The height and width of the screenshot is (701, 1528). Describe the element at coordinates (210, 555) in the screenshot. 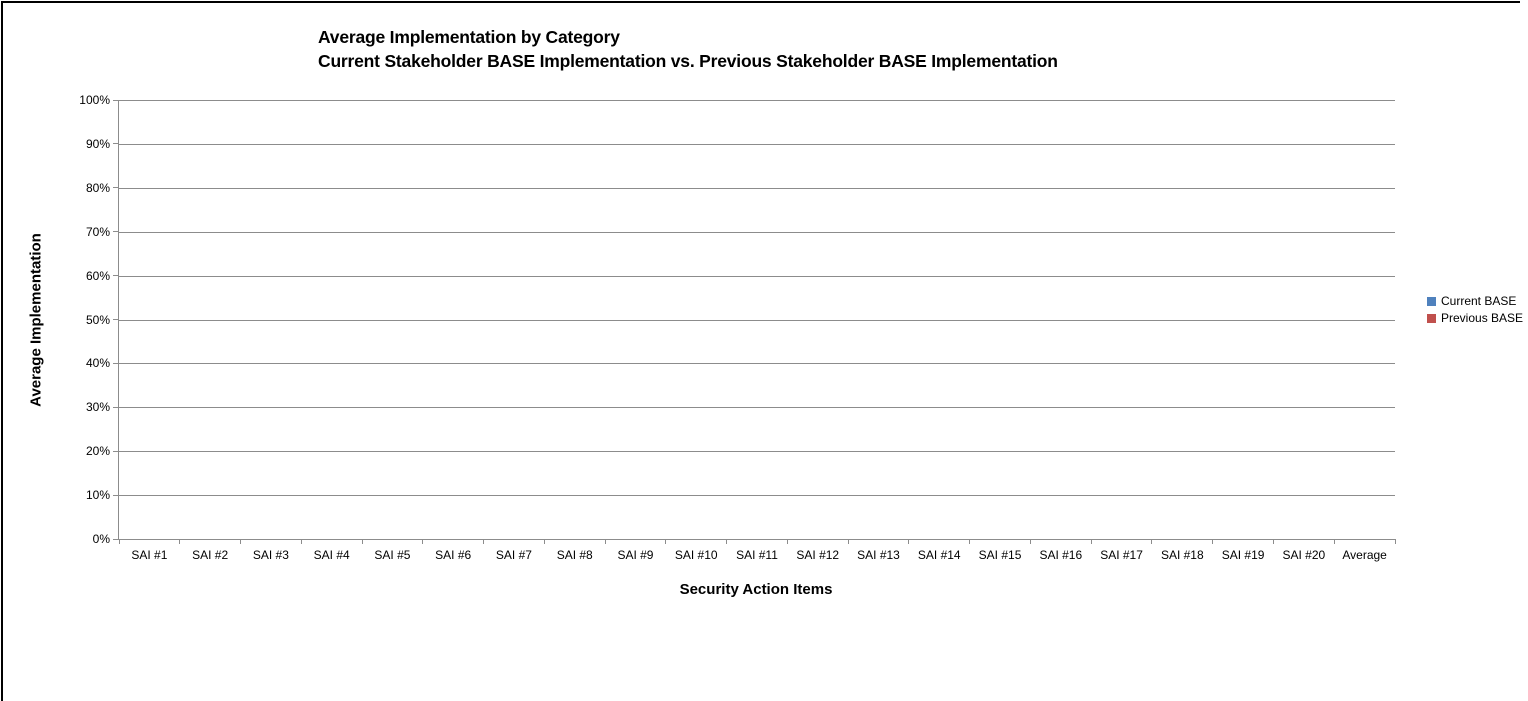

I see `x-tick-label: SAI #2` at that location.